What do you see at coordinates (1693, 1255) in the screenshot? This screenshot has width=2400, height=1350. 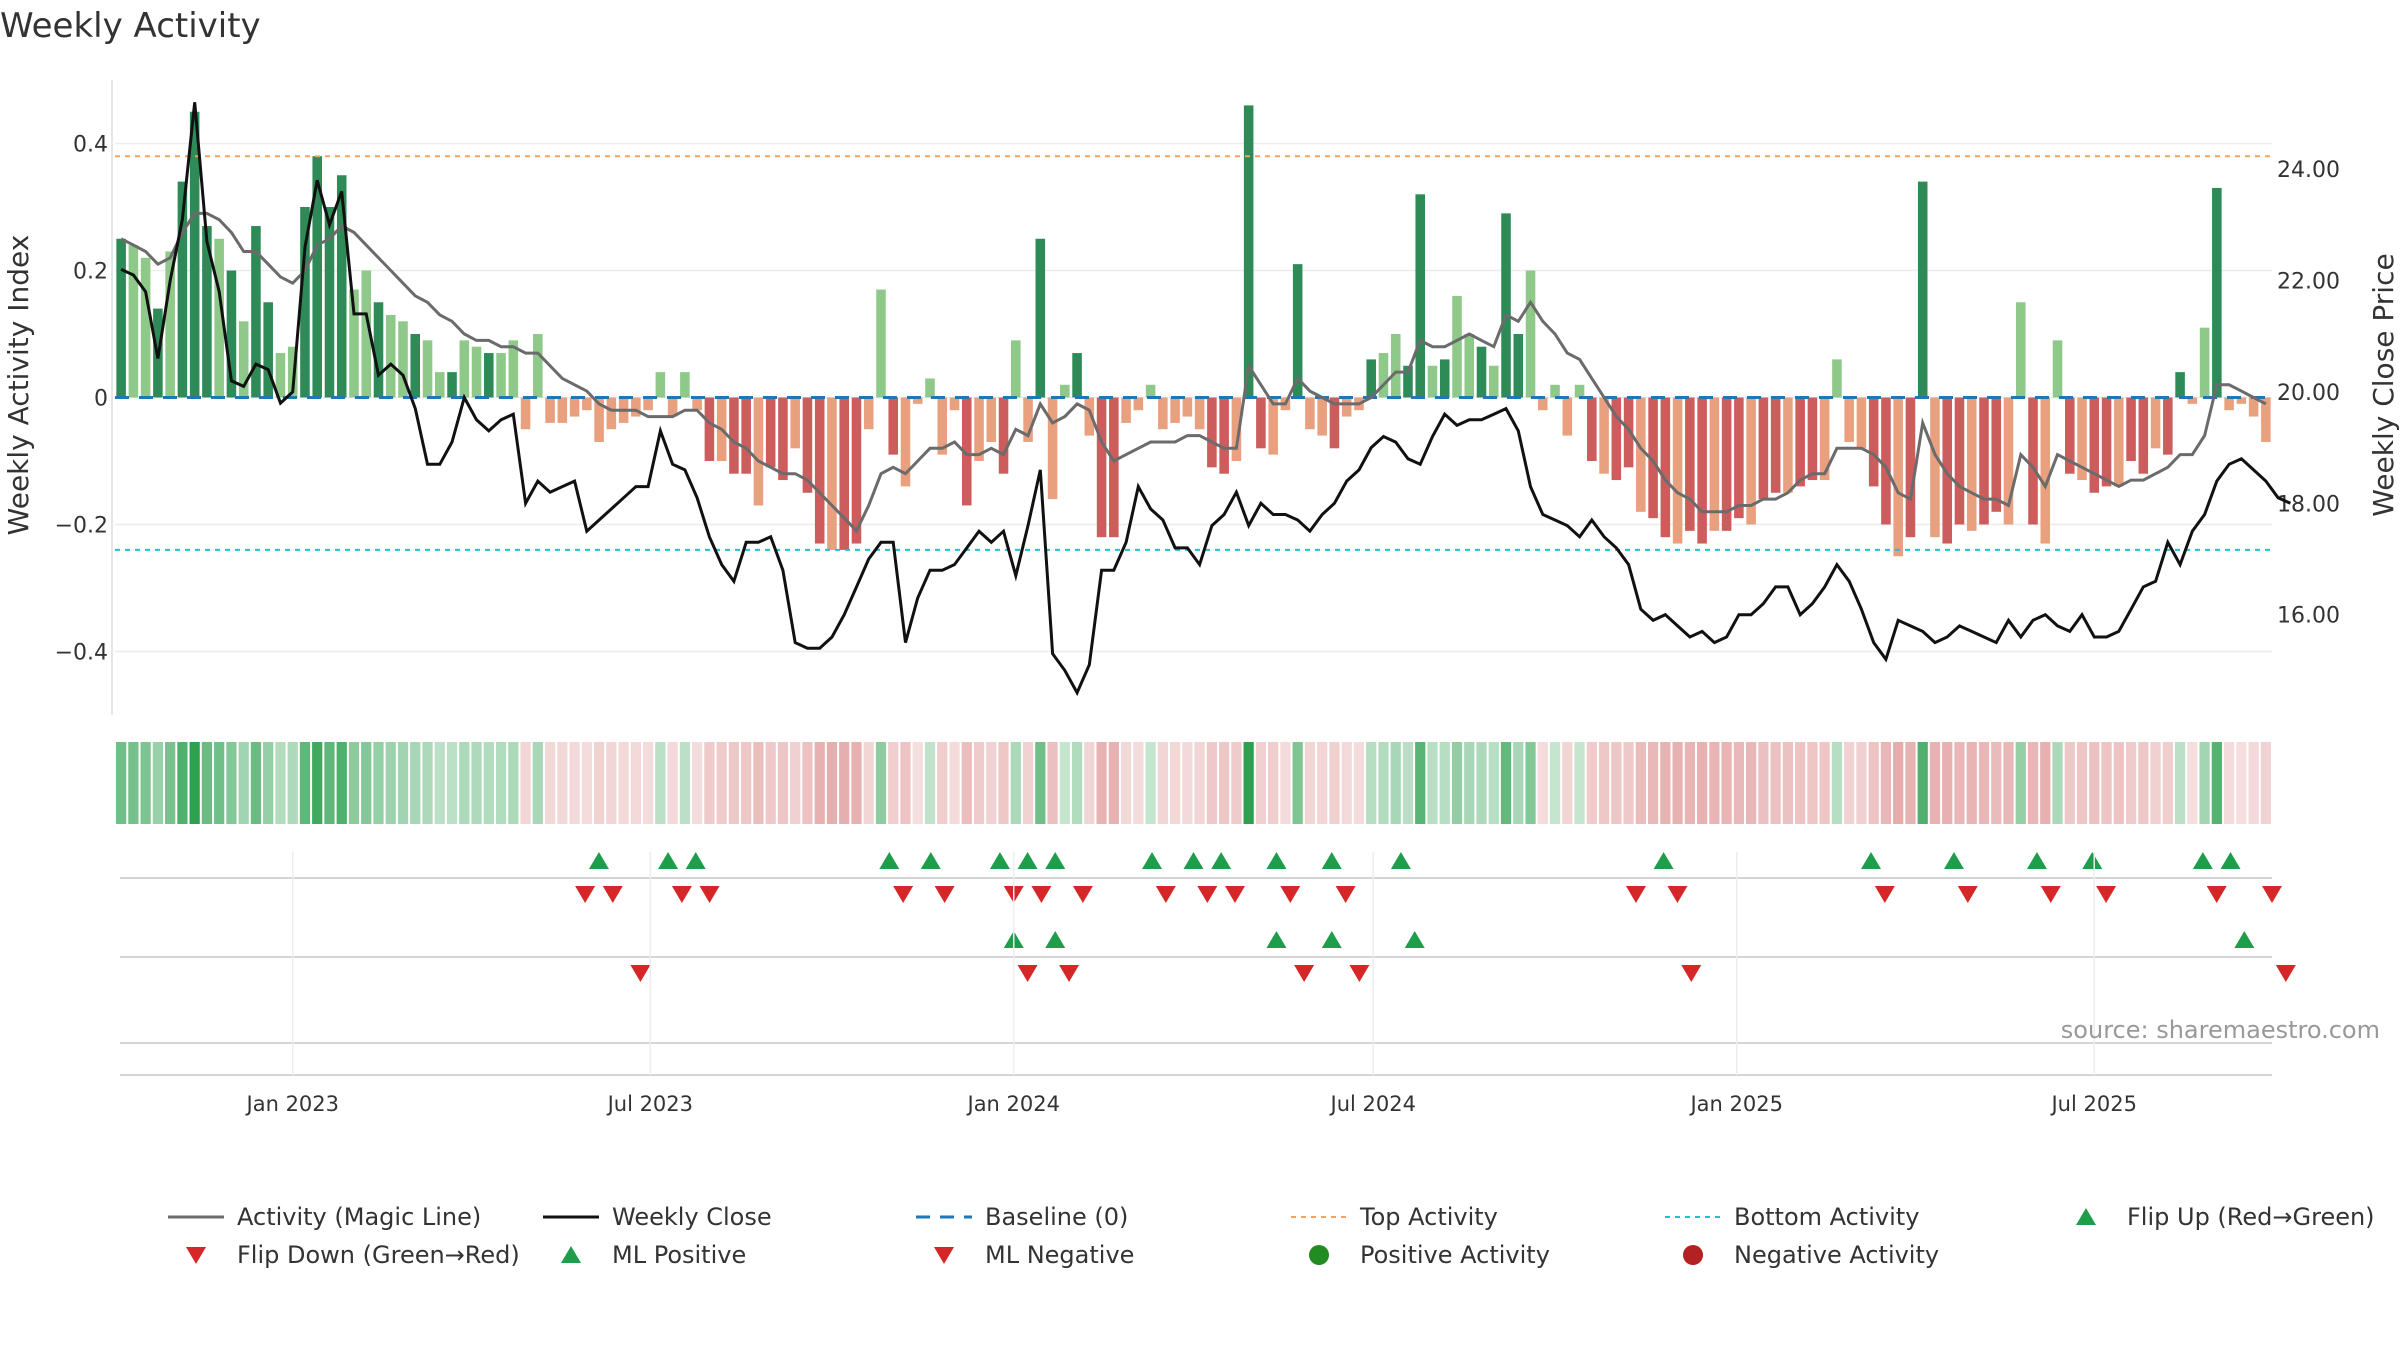 I see `legend-swatch-negative-activity` at bounding box center [1693, 1255].